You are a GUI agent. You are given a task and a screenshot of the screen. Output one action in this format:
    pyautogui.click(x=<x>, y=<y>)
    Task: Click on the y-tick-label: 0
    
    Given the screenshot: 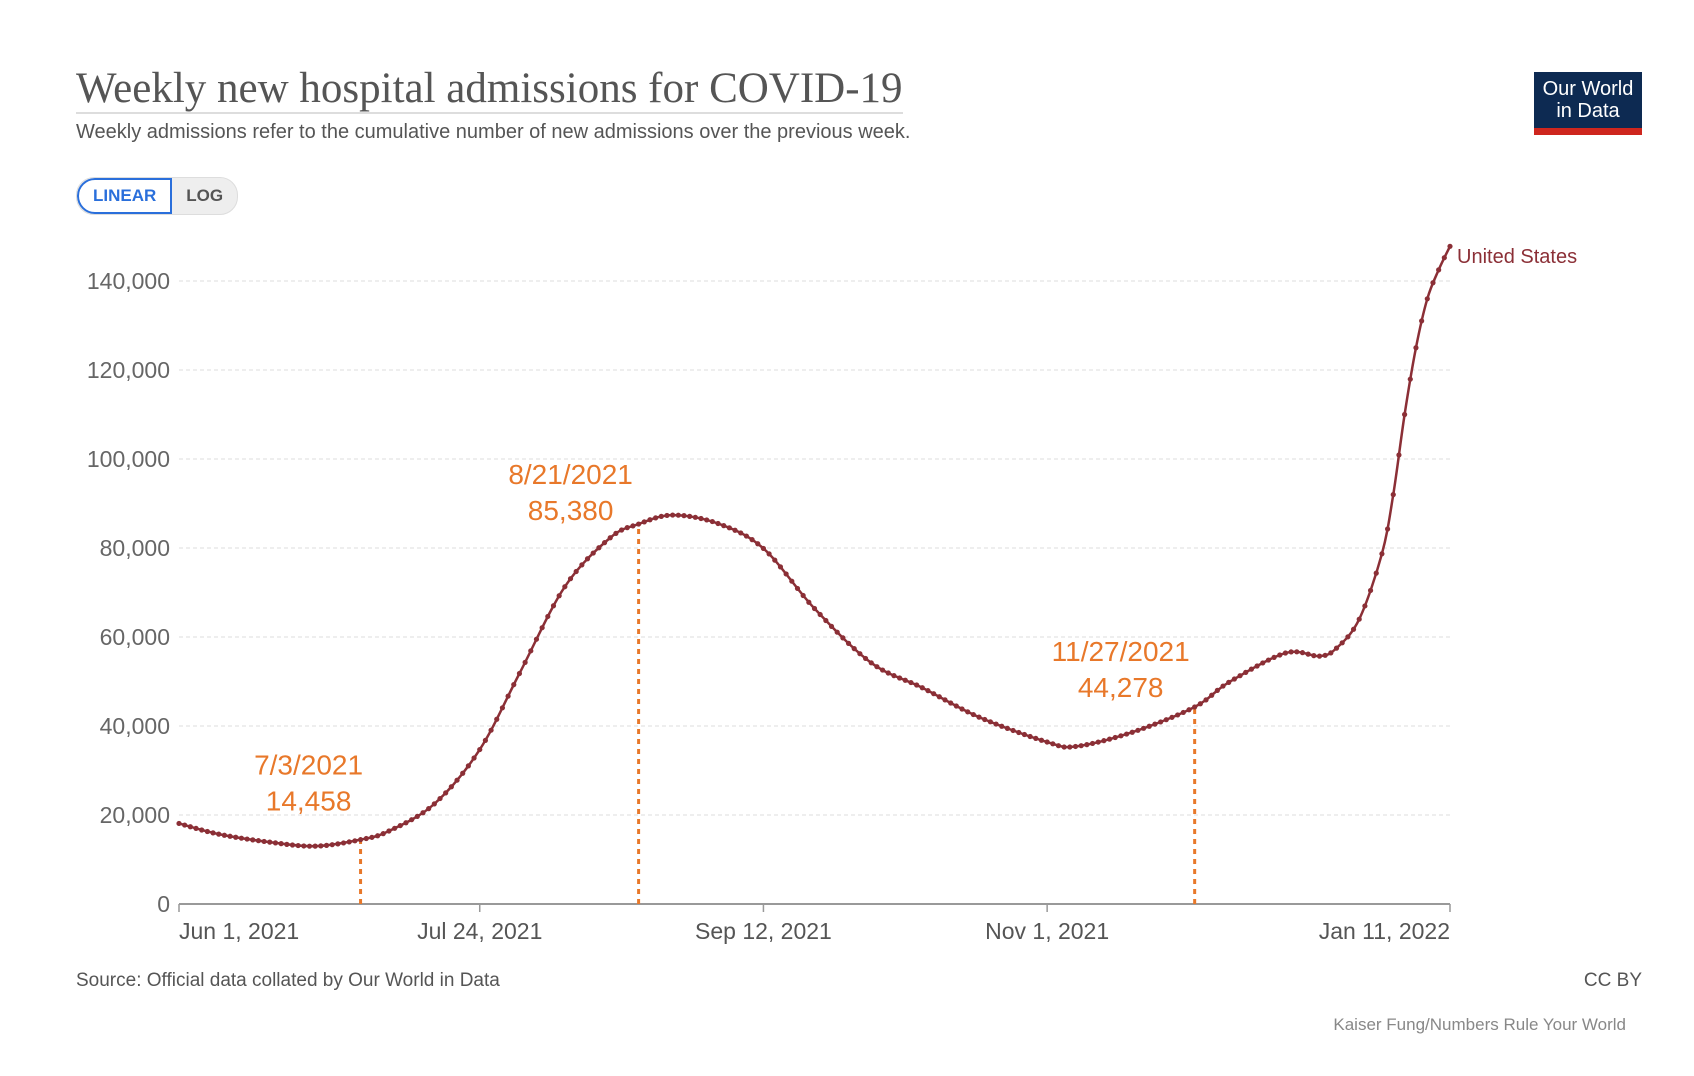 What is the action you would take?
    pyautogui.click(x=163, y=904)
    